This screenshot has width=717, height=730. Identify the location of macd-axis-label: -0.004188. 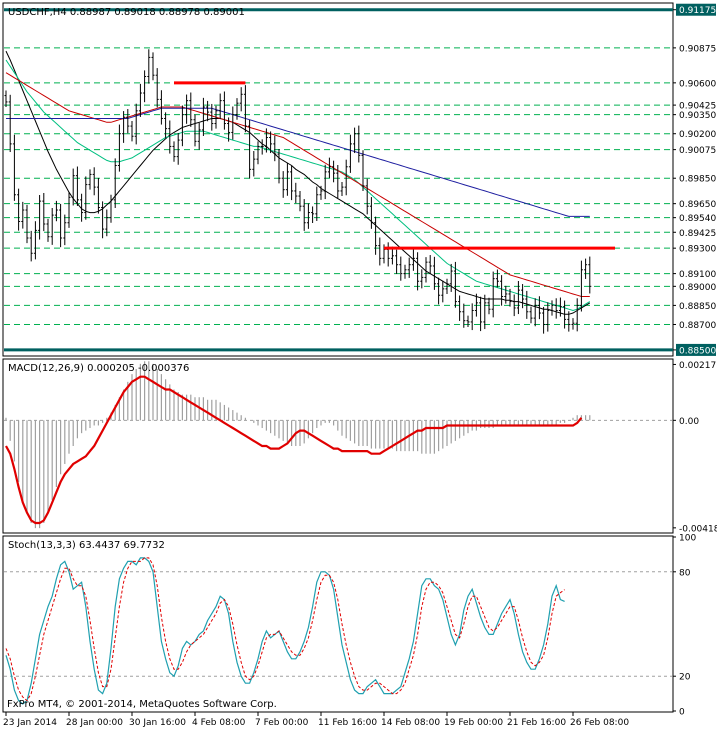
(698, 529).